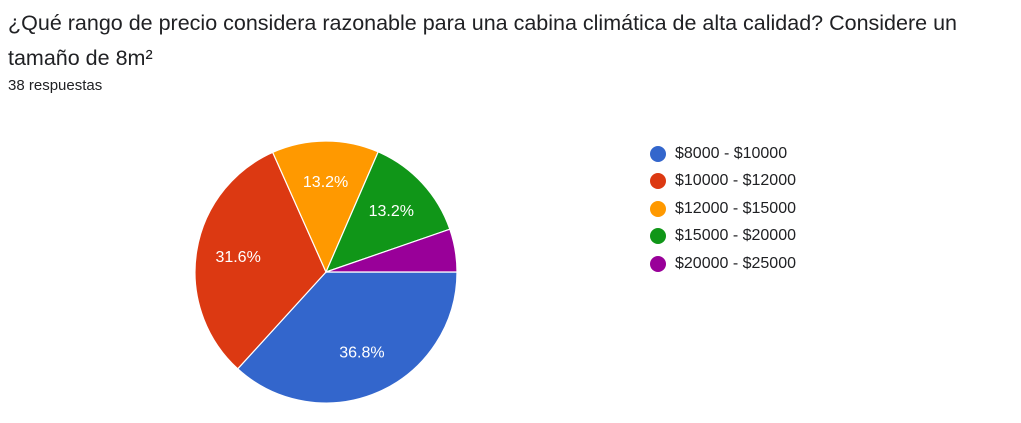 This screenshot has height=423, width=1021. I want to click on legend-item: $20000 - $25000, so click(723, 264).